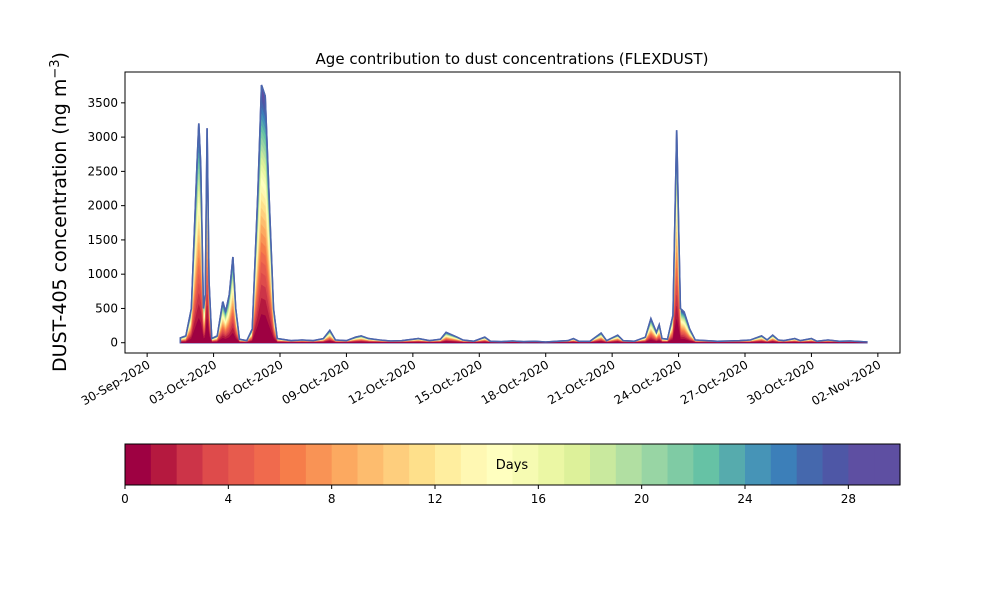  Describe the element at coordinates (744, 499) in the screenshot. I see `colorbar-tick-label-6: 24` at that location.